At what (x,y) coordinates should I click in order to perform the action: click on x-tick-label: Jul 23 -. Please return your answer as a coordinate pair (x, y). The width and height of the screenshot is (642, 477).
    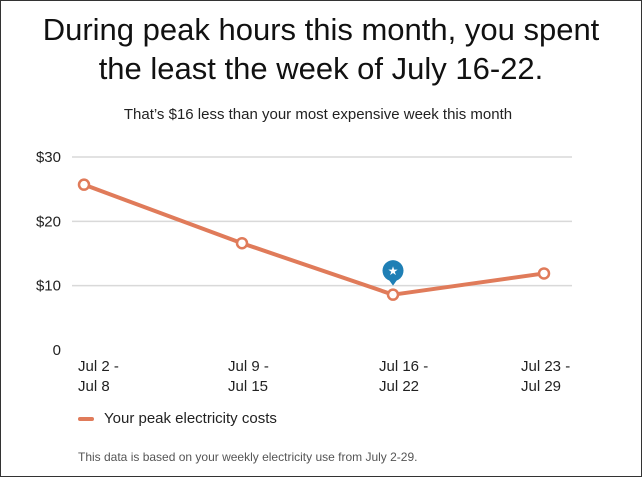
    Looking at the image, I should click on (545, 366).